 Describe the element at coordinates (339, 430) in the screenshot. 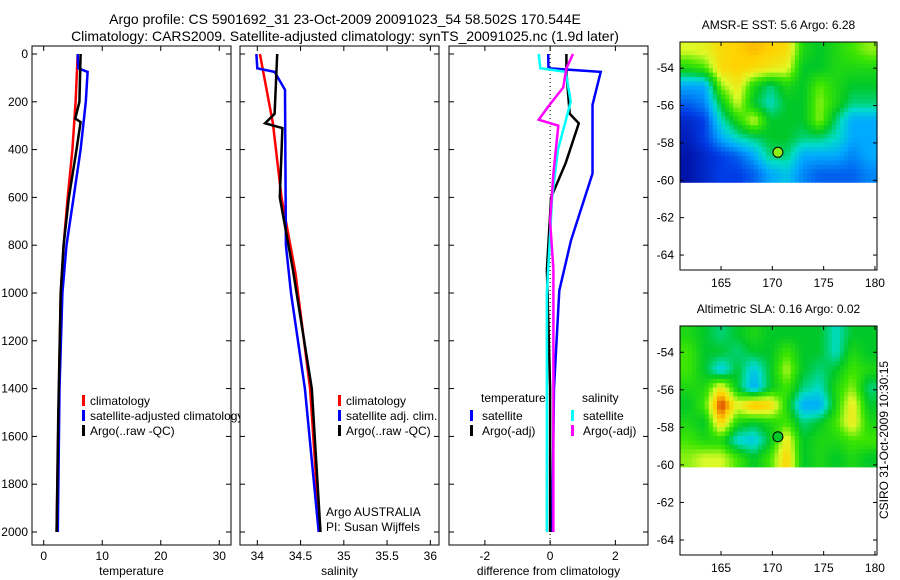

I see `legend-swatch` at that location.